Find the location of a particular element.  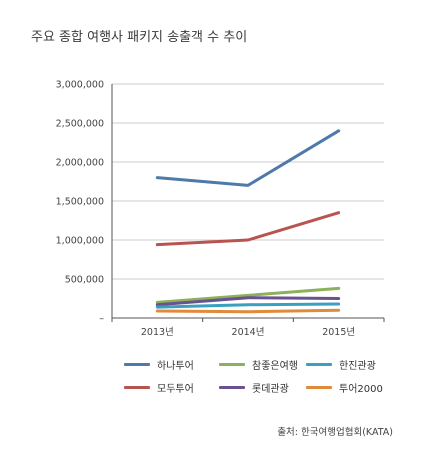

legend-item: 투어2000 is located at coordinates (344, 387).